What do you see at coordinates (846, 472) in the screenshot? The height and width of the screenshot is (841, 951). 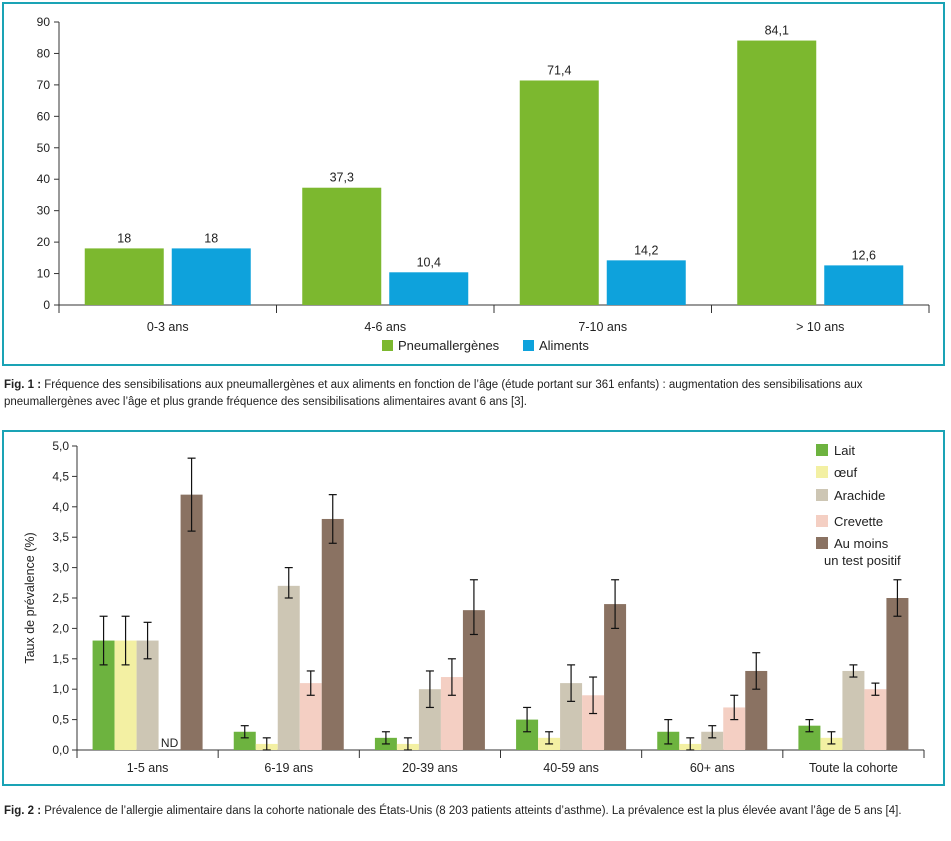 I see `legend-label: œuf` at bounding box center [846, 472].